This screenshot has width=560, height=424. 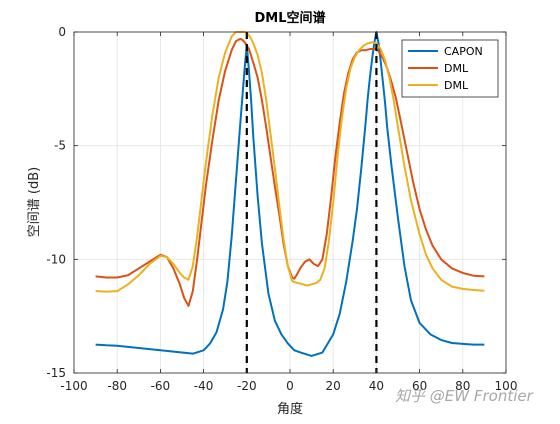 What do you see at coordinates (34, 202) in the screenshot?
I see `y-axis-label: 空间谱 (dB)` at bounding box center [34, 202].